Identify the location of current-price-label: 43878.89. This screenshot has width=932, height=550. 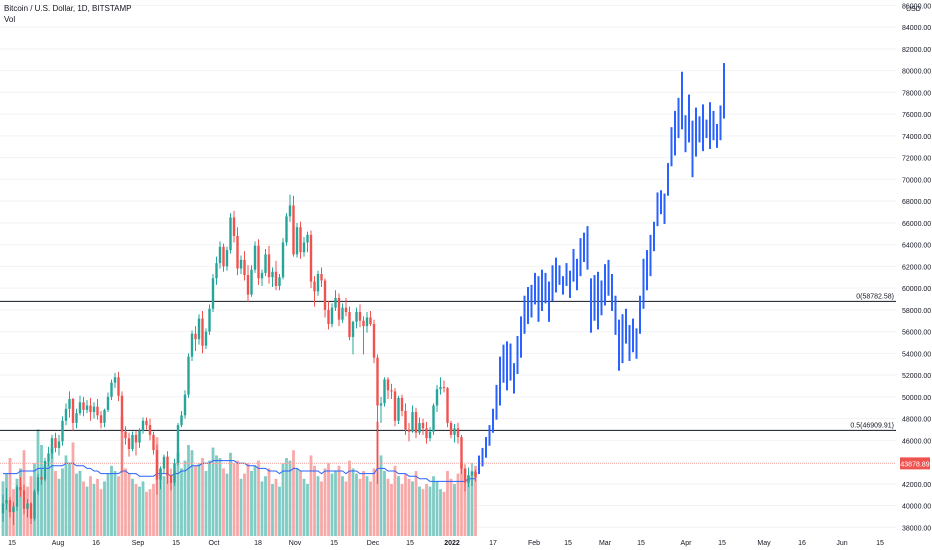
(915, 463).